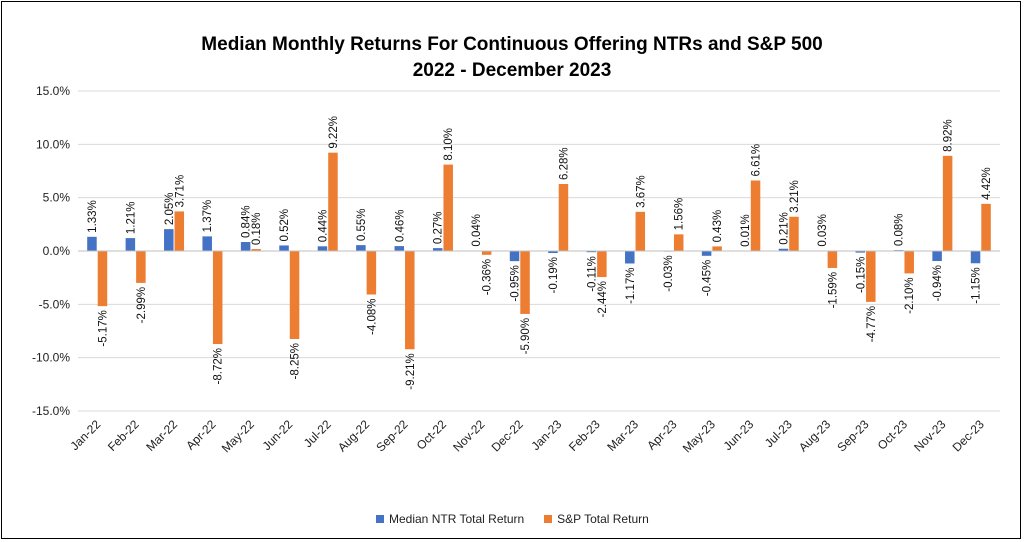 The image size is (1024, 542). What do you see at coordinates (55, 304) in the screenshot?
I see `y-tick-label: -5.0%` at bounding box center [55, 304].